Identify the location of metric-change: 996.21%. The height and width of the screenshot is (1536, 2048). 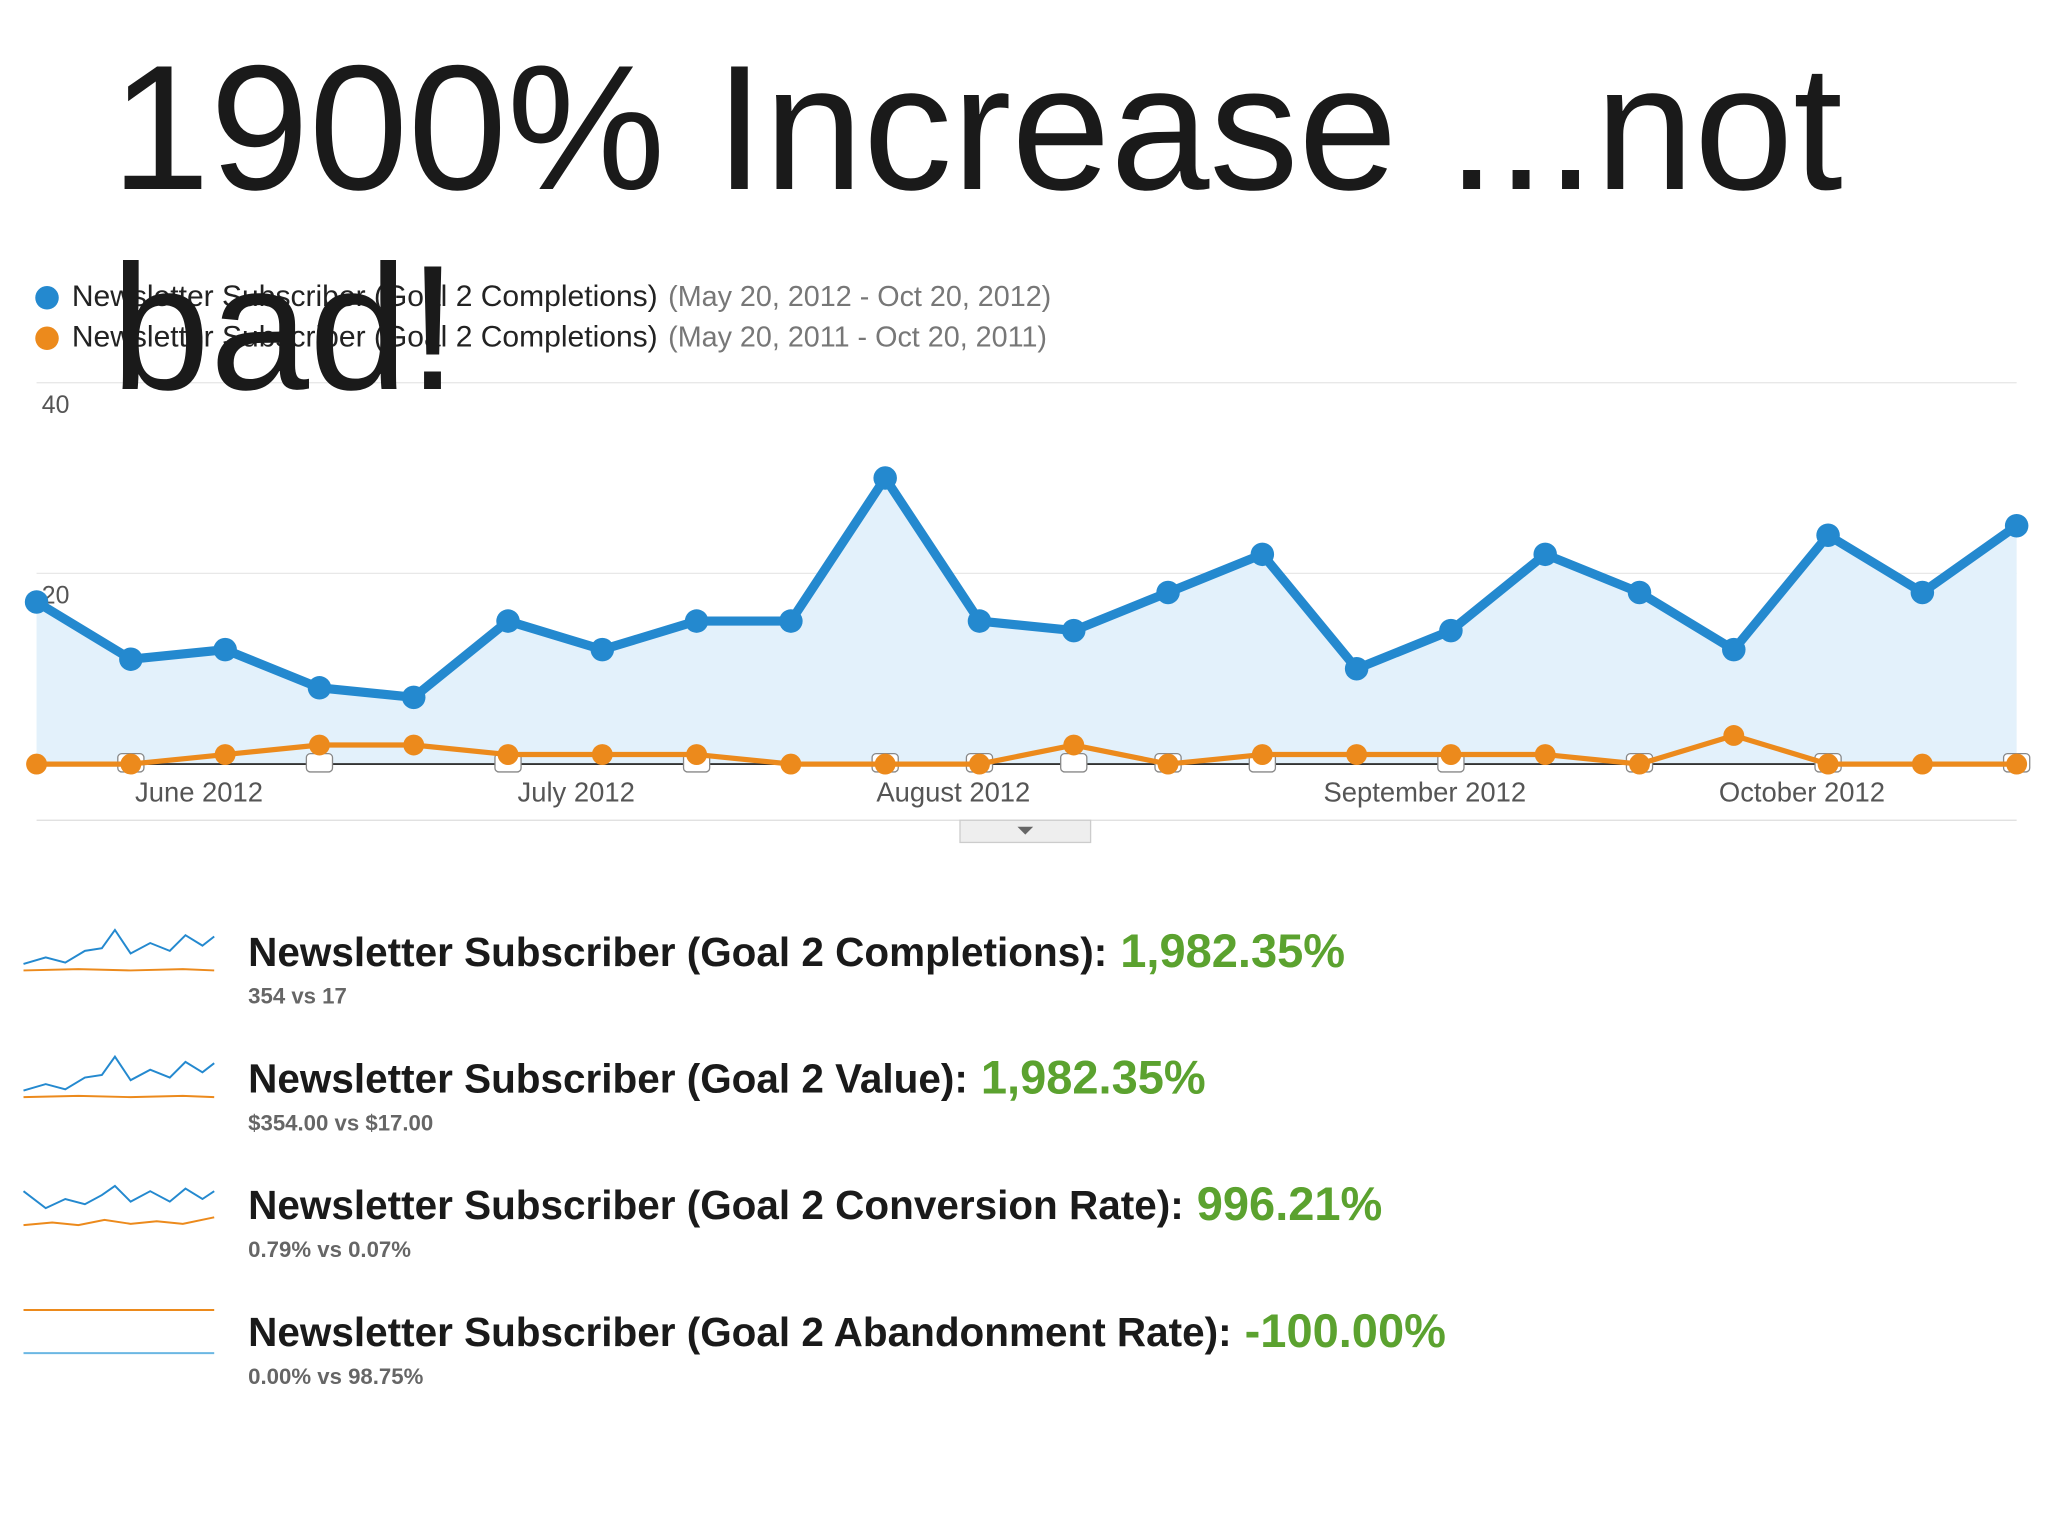
(1290, 1204).